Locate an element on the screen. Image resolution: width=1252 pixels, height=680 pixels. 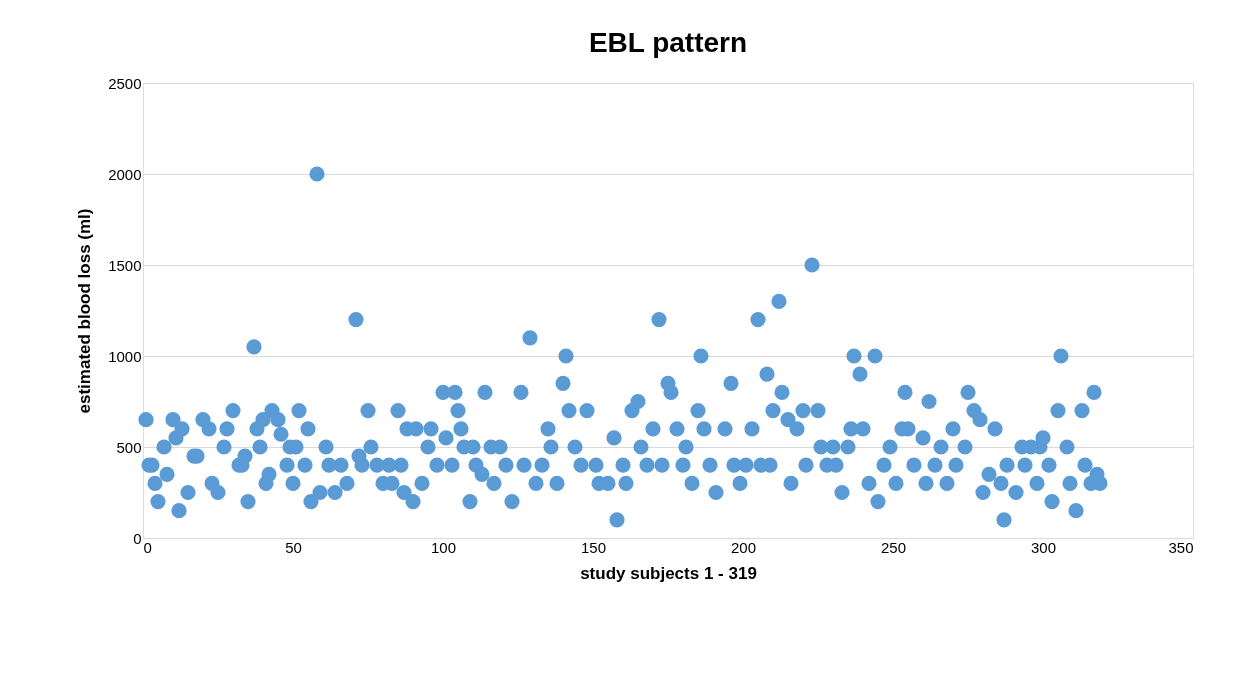
x-tick-label: 150 is located at coordinates (593, 547).